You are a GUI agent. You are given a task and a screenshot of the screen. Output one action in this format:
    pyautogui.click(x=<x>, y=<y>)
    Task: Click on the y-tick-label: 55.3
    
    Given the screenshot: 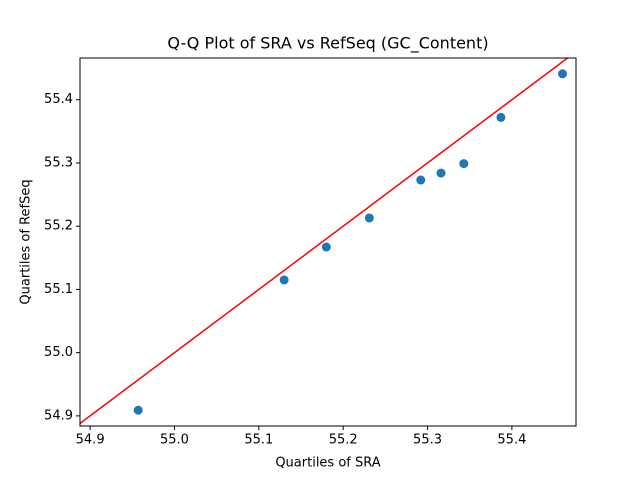 What is the action you would take?
    pyautogui.click(x=58, y=162)
    